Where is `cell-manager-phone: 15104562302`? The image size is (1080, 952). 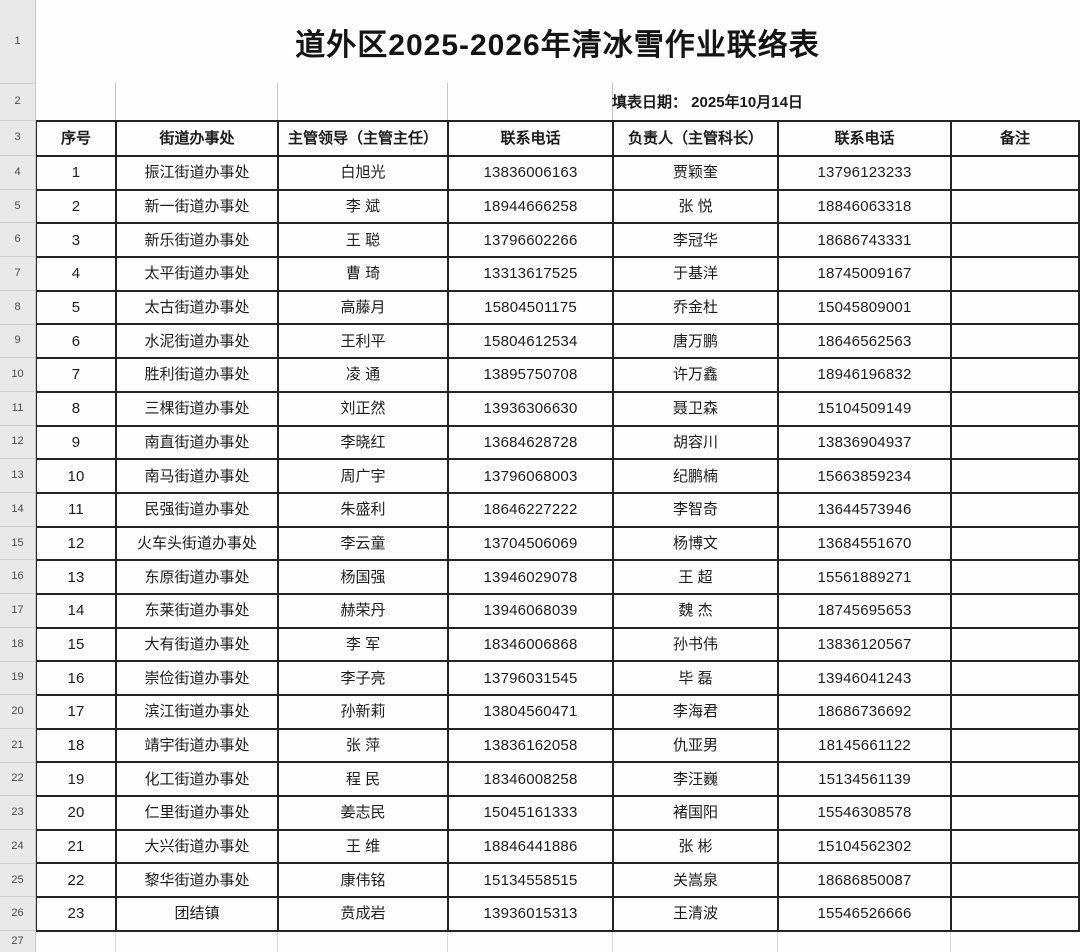 cell-manager-phone: 15104562302 is located at coordinates (864, 846).